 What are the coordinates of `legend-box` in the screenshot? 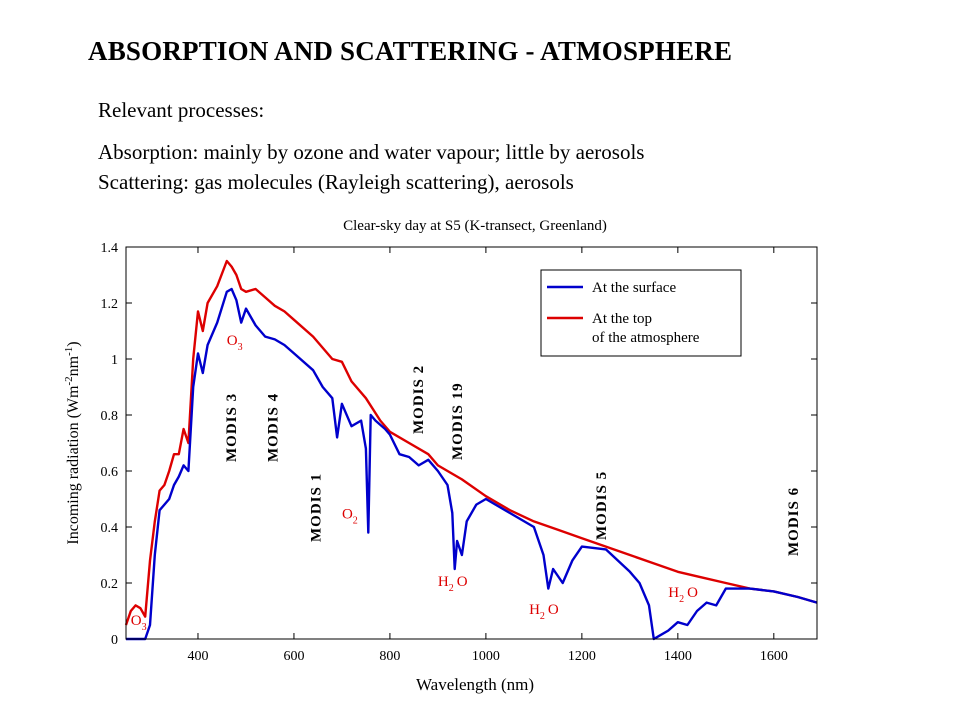 It's located at (641, 313).